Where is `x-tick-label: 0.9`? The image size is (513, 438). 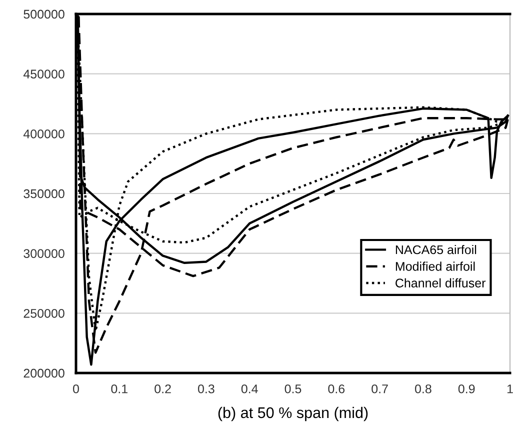 x-tick-label: 0.9 is located at coordinates (466, 389).